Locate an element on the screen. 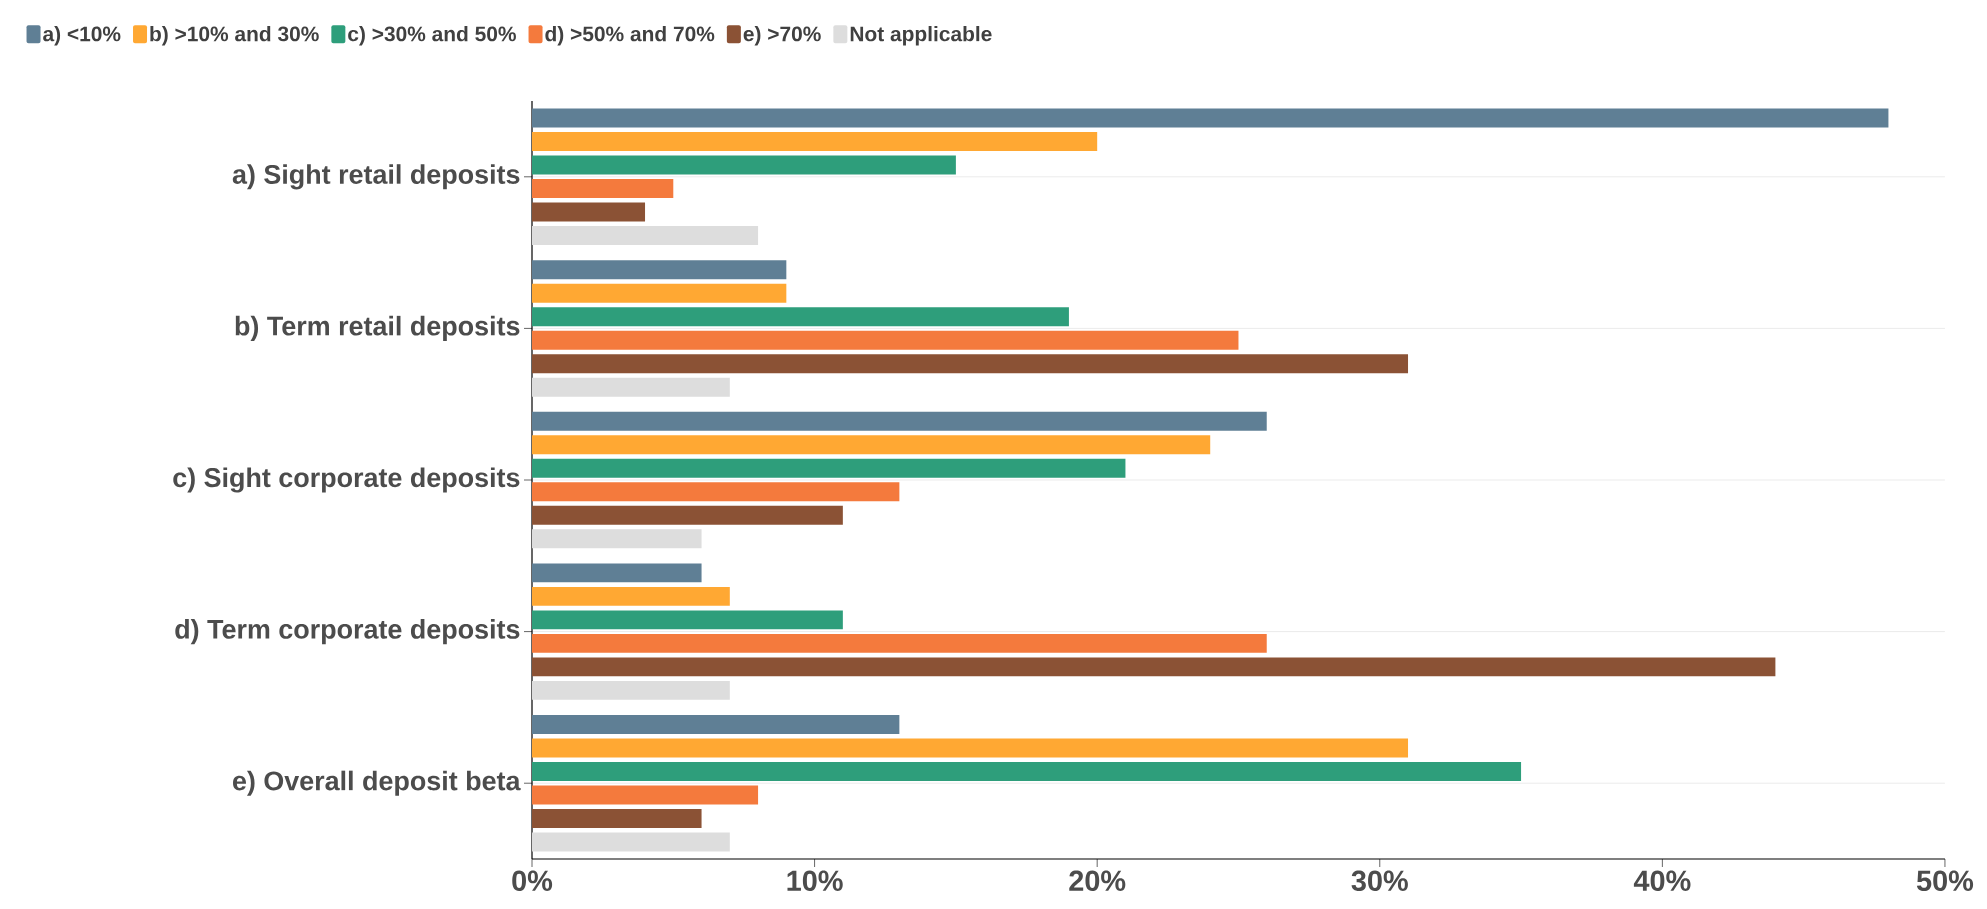  legend-label: d) >50% and 70% is located at coordinates (630, 35).